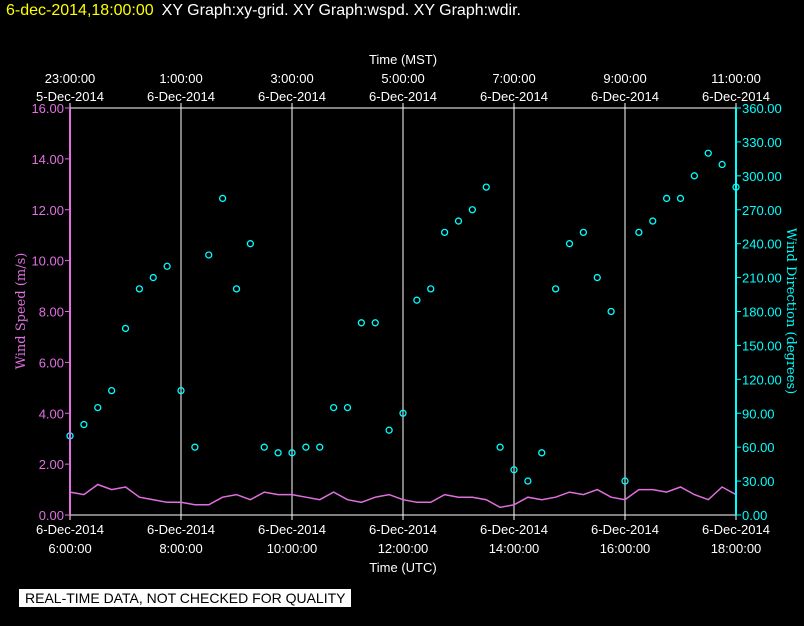 This screenshot has height=626, width=804. Describe the element at coordinates (291, 78) in the screenshot. I see `top-tick-time: 3:00:00` at that location.